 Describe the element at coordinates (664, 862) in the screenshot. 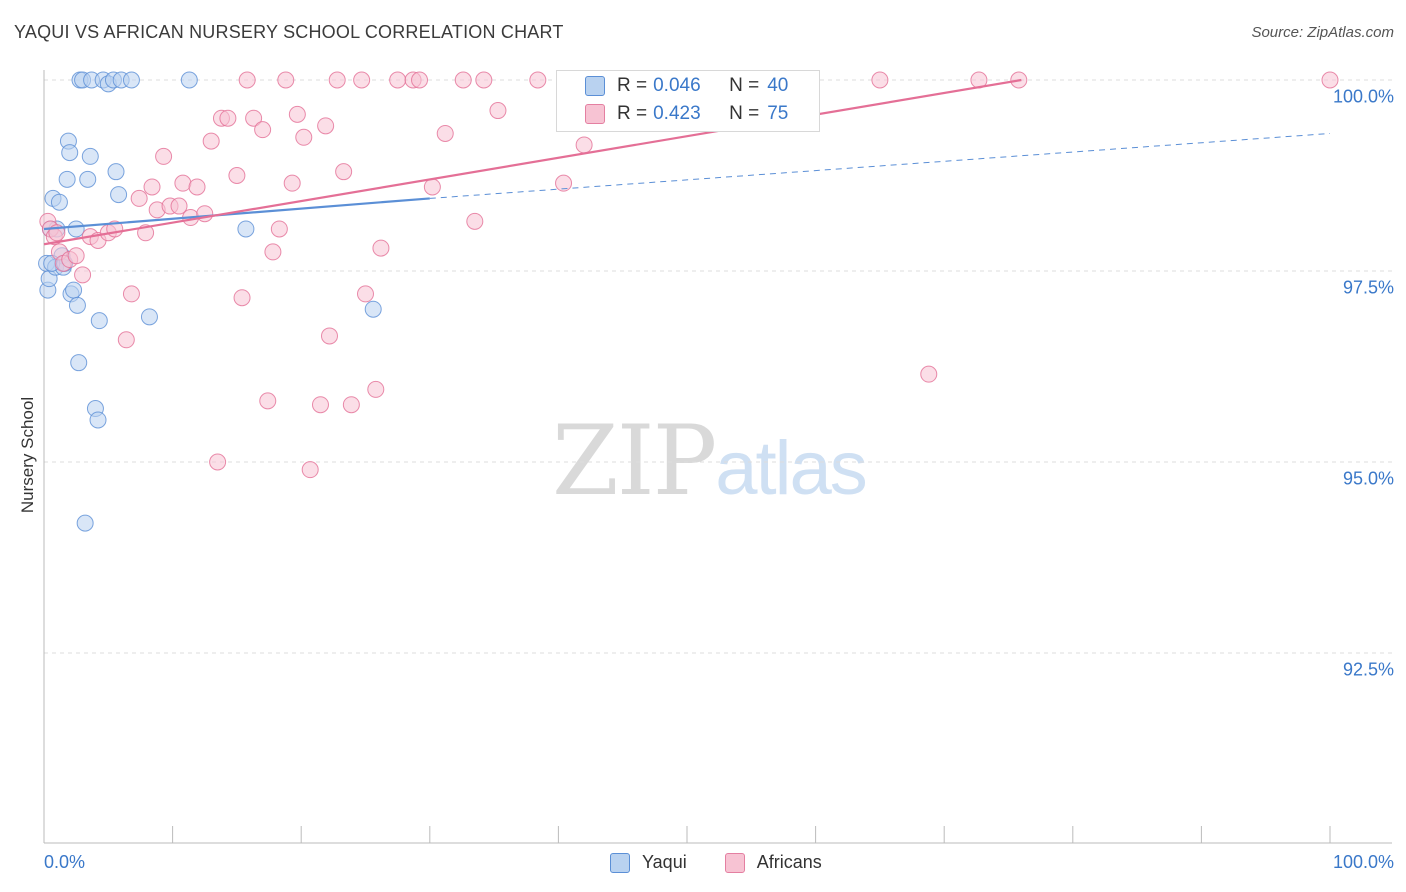

I see `series-label-yaqui: Yaqui` at that location.